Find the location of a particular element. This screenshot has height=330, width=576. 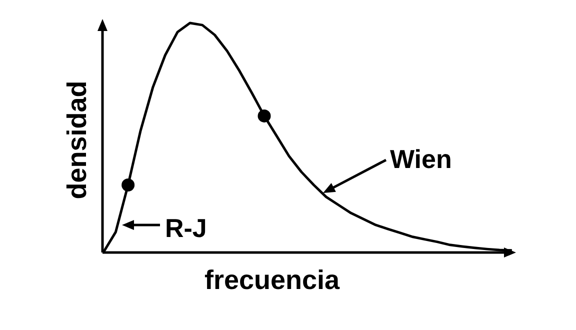

annotation: R-J is located at coordinates (186, 228).